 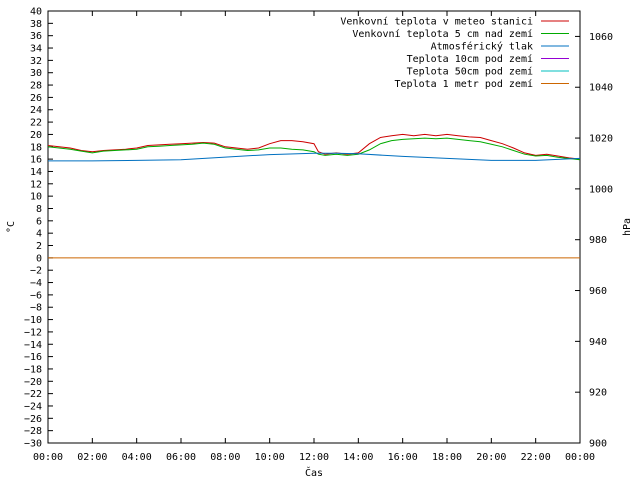 What do you see at coordinates (536, 457) in the screenshot?
I see `x-tick-label: 22:00` at bounding box center [536, 457].